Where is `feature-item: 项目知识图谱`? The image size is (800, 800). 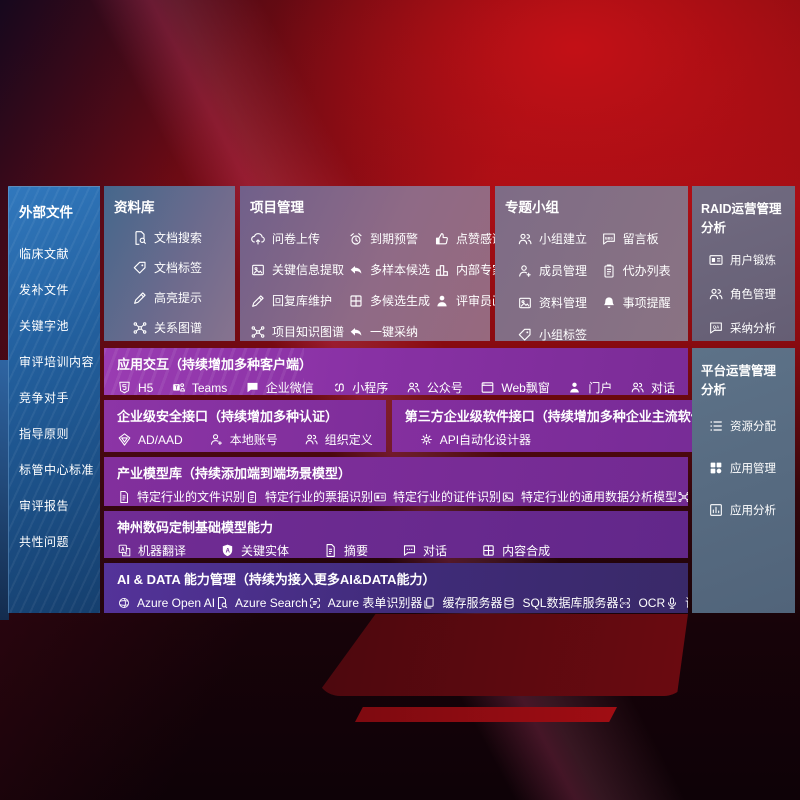
feature-item: 项目知识图谱 is located at coordinates (297, 331).